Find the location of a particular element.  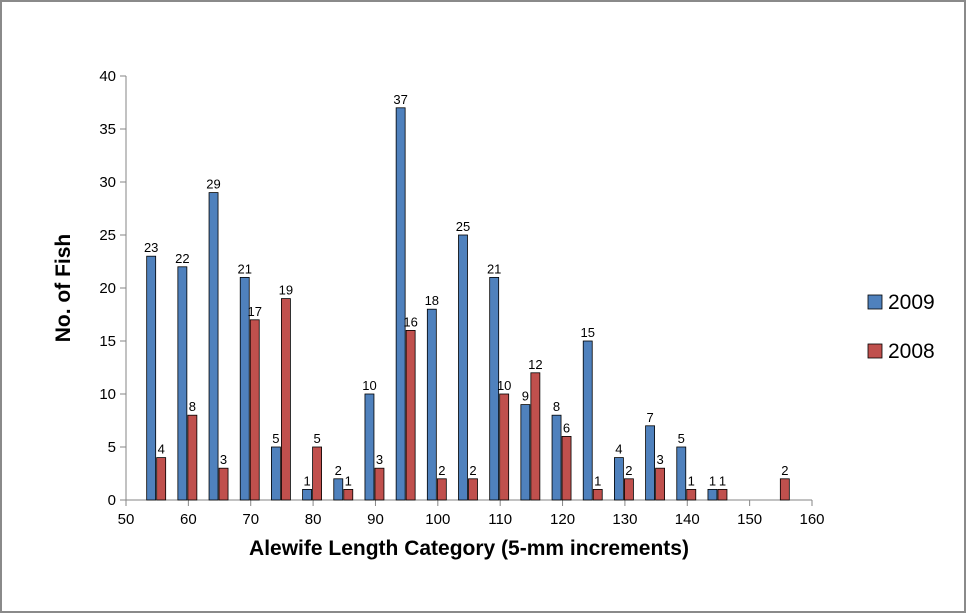

x-tick-label: 70 is located at coordinates (250, 519).